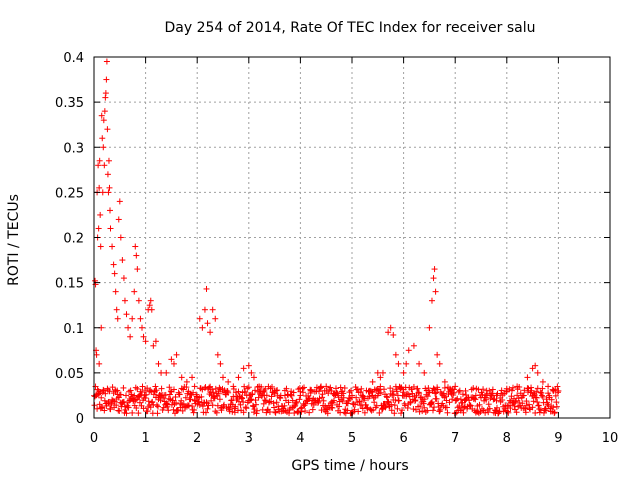 The image size is (640, 480). Describe the element at coordinates (249, 438) in the screenshot. I see `x-tick-label: 3` at that location.